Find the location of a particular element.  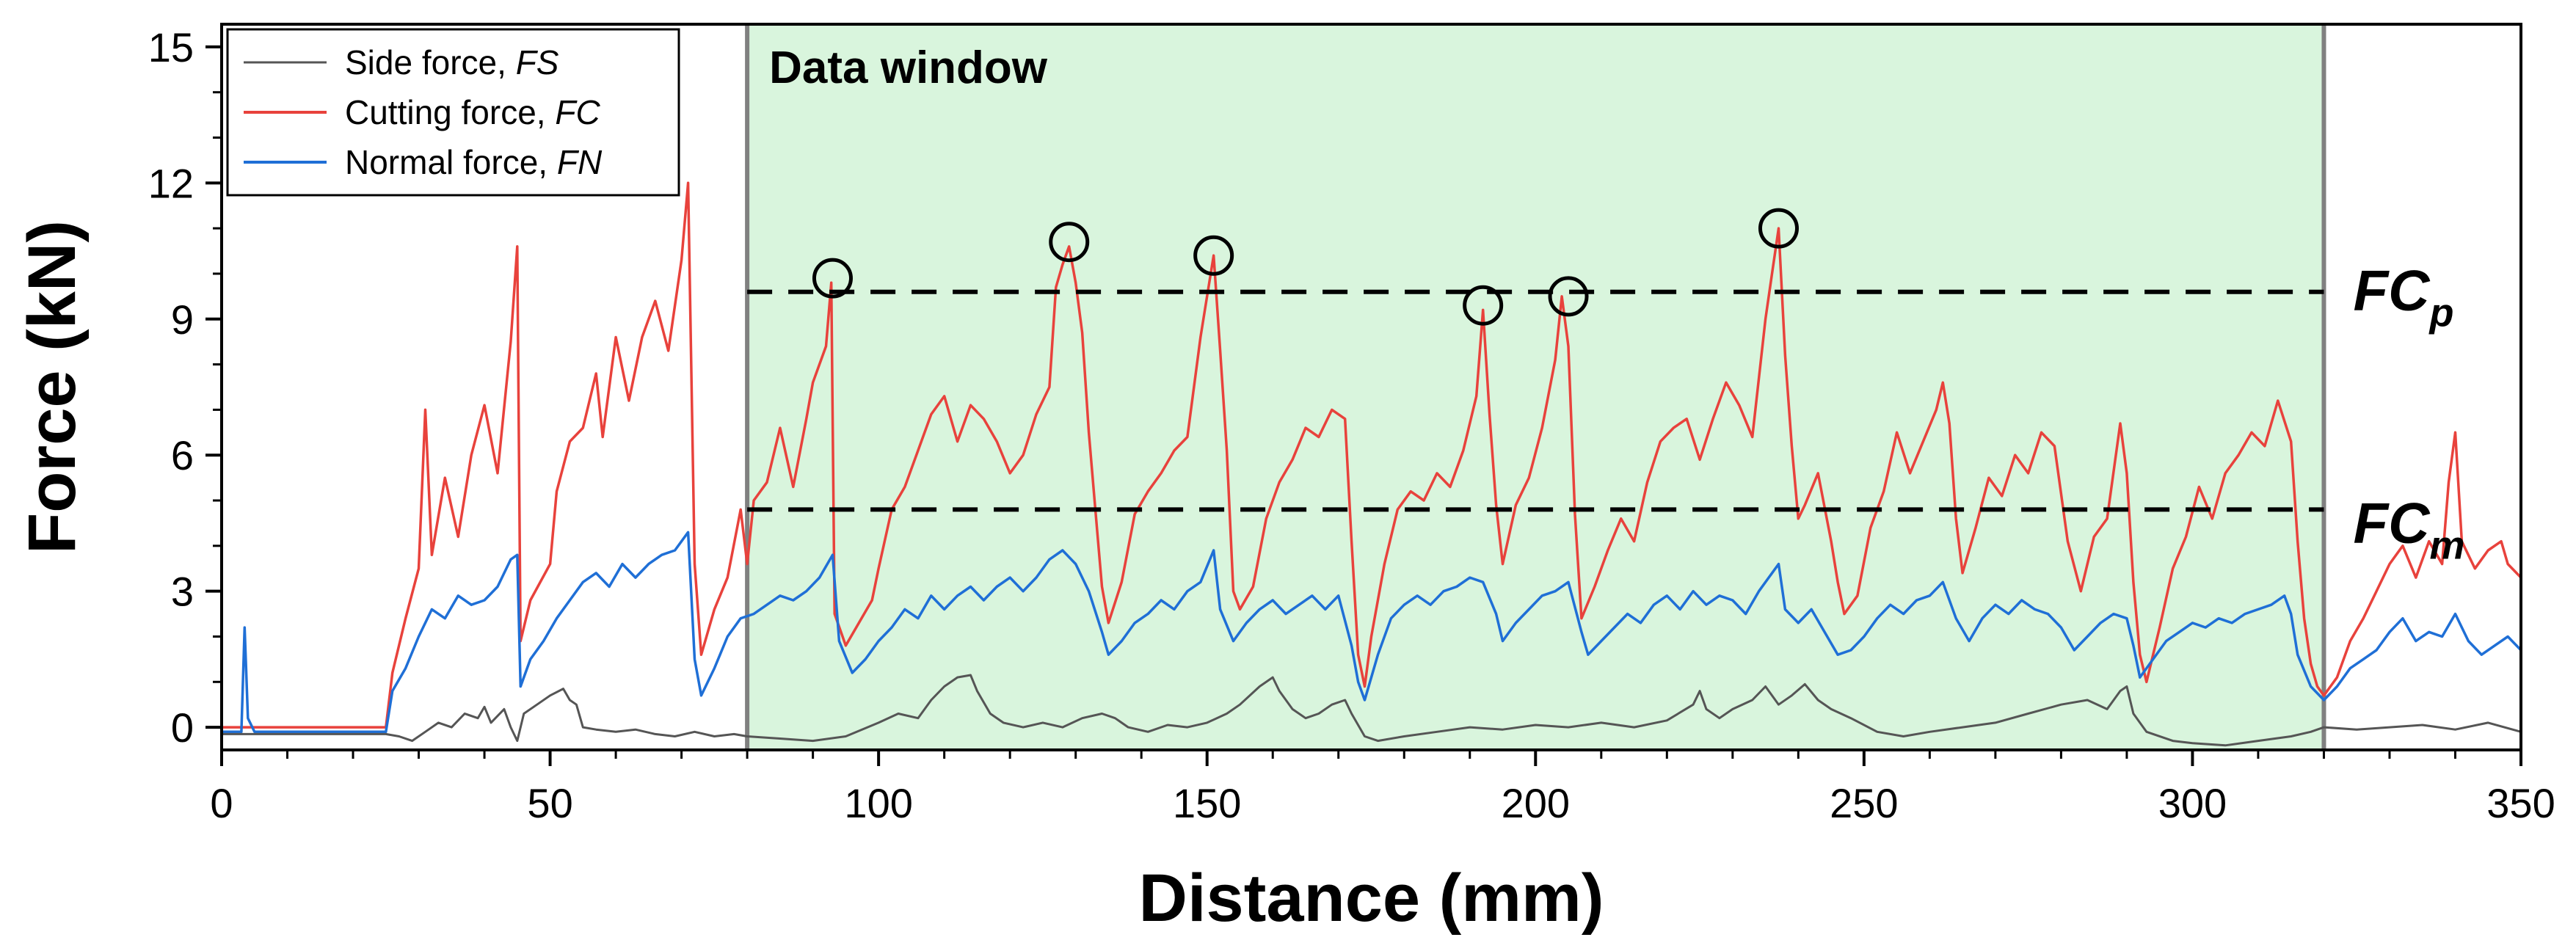

legend-label-text: Cutting force, is located at coordinates (450, 112).